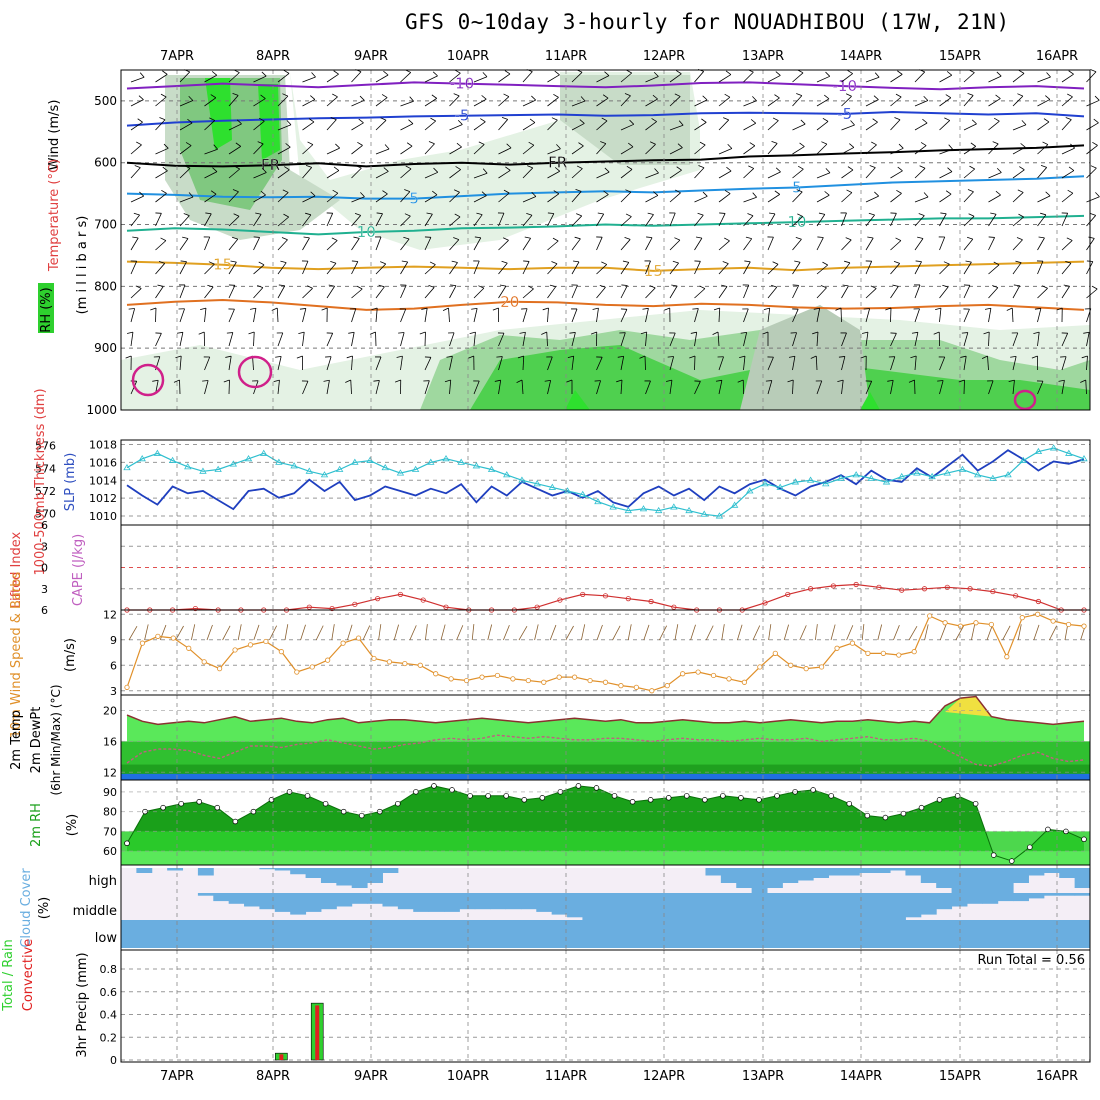 This screenshot has height=1100, width=1100. Describe the element at coordinates (110, 772) in the screenshot. I see `temp-tick-label: 12` at that location.